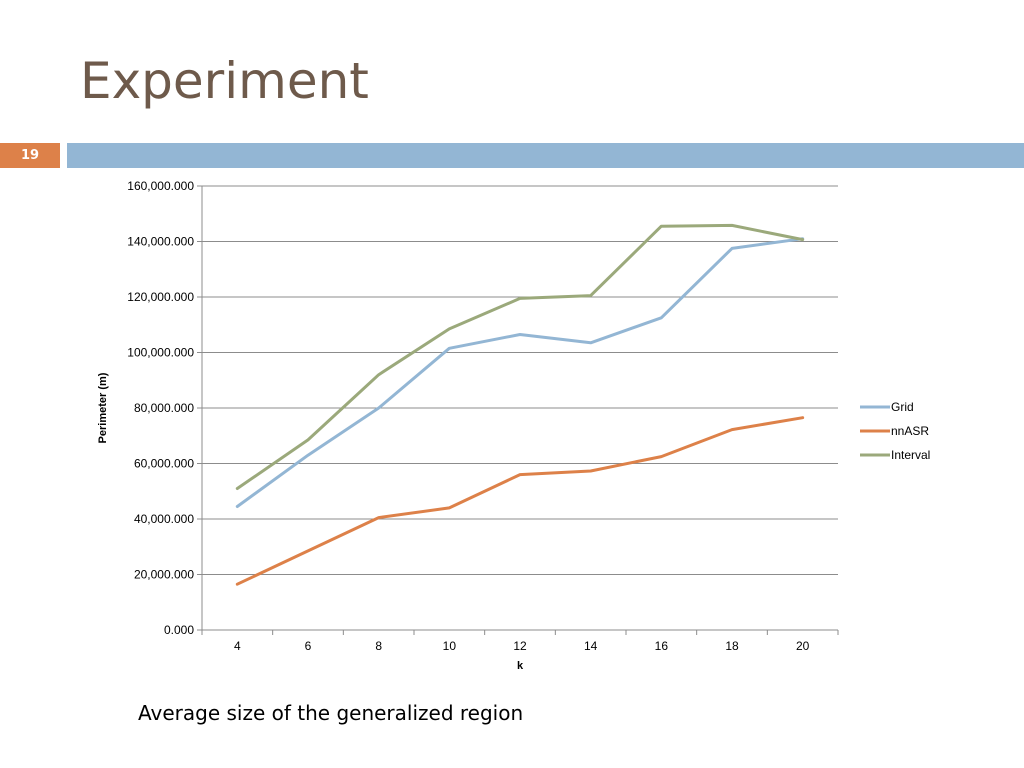  Describe the element at coordinates (520, 666) in the screenshot. I see `x-axis-title: k` at that location.